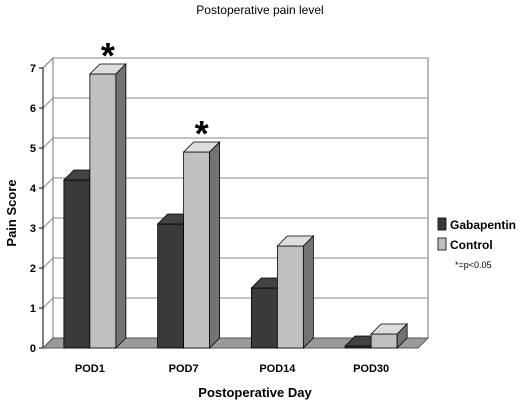 The image size is (520, 400). Describe the element at coordinates (90, 369) in the screenshot. I see `x-tick-label: POD1` at that location.